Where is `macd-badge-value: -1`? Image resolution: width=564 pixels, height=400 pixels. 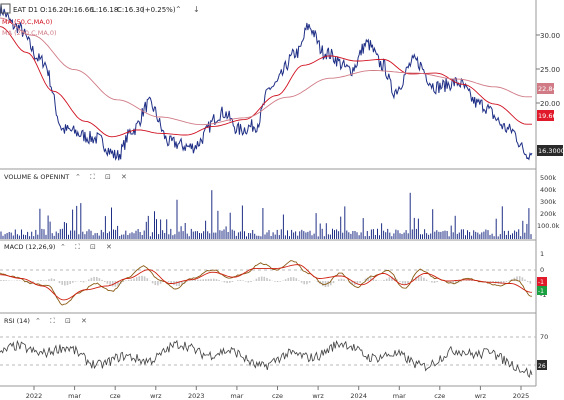 macd-badge-value: -1 is located at coordinates (542, 290).